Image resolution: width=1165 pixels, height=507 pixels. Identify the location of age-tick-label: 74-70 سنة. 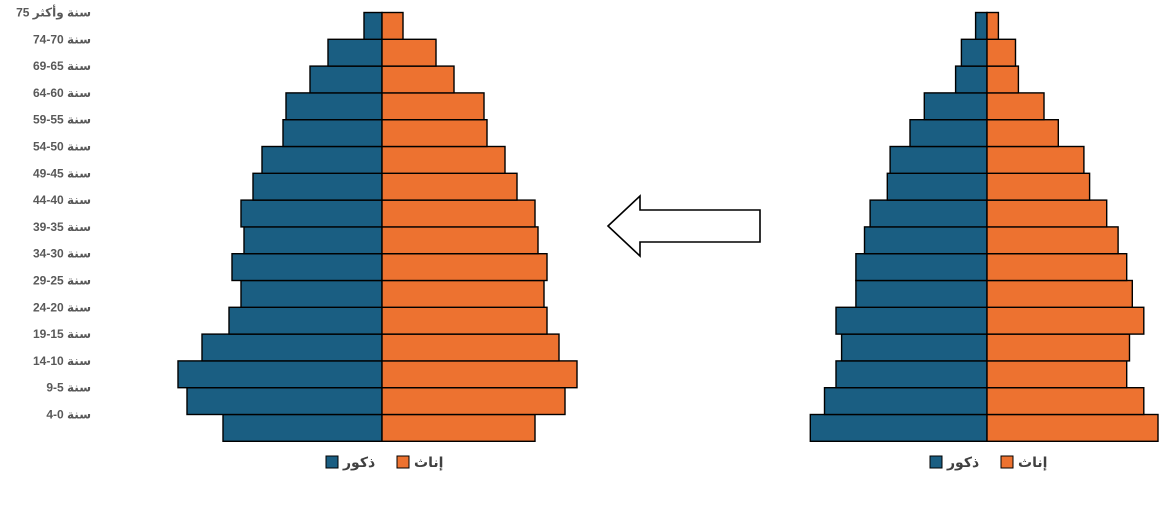
(62, 39).